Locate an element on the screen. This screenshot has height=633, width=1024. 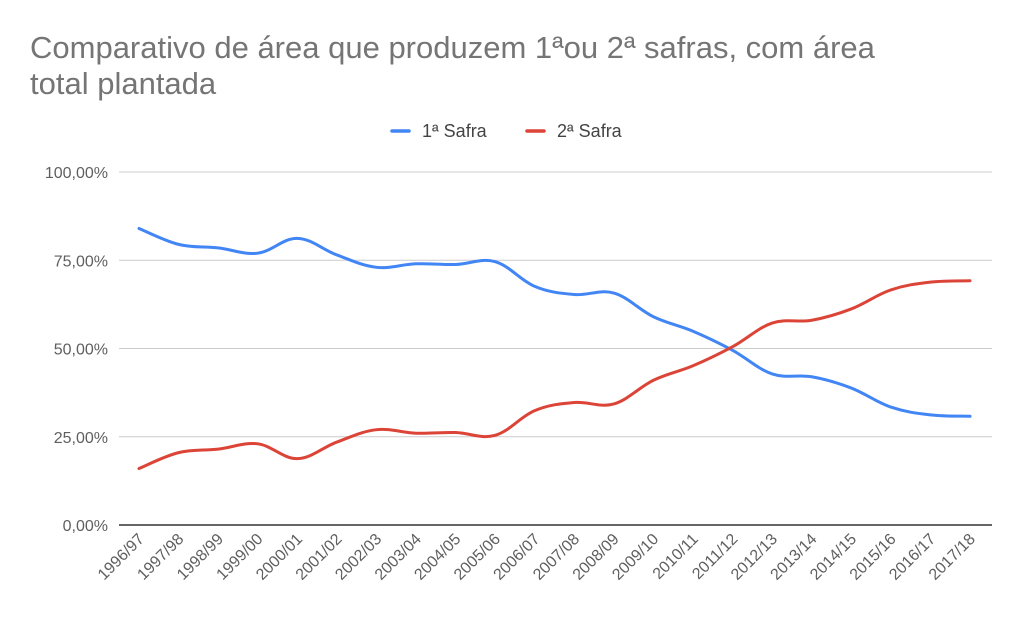
legend: 1ª Safra 2ª Safra is located at coordinates (506, 131).